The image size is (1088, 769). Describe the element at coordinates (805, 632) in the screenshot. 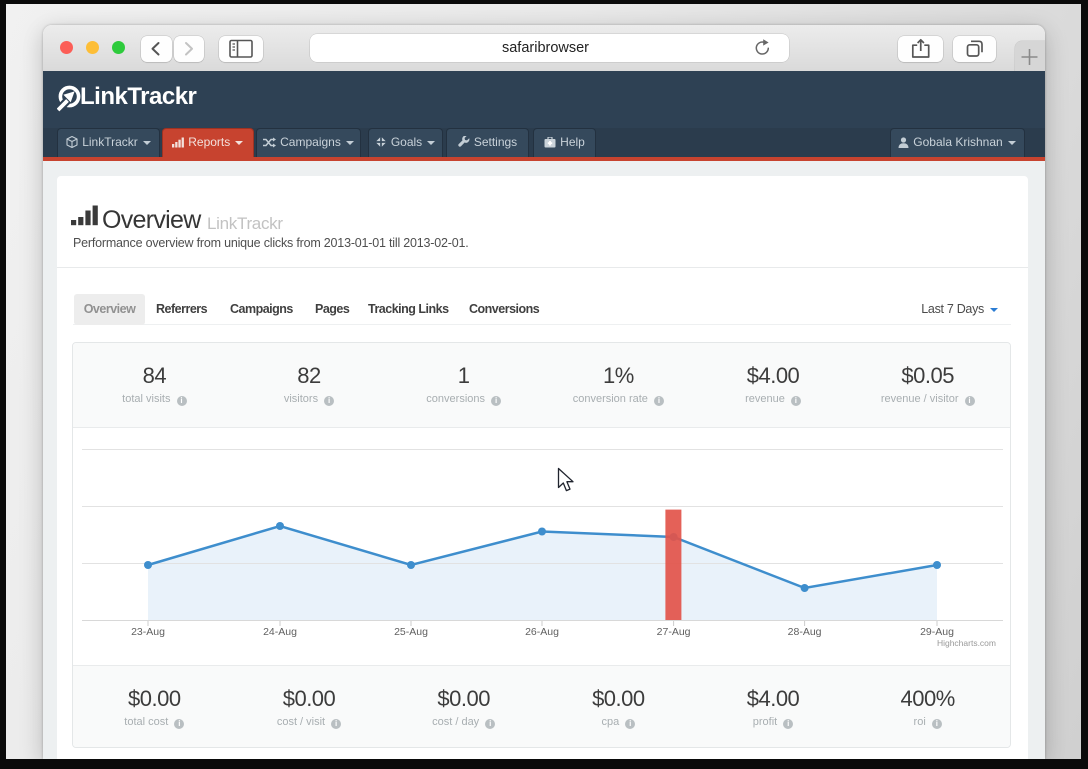

I see `svg-text: 28-Aug` at that location.